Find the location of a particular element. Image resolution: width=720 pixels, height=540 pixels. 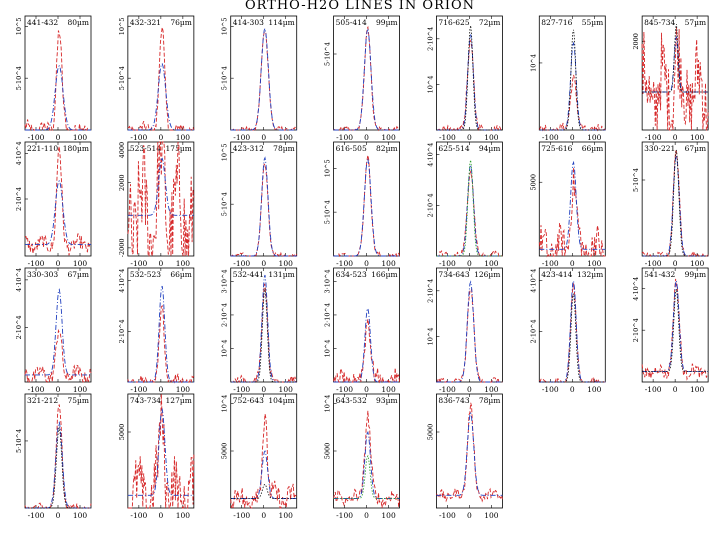

panel-24: -100 0 100 5000 10^4 752-643 104µm is located at coordinates (259, 456).